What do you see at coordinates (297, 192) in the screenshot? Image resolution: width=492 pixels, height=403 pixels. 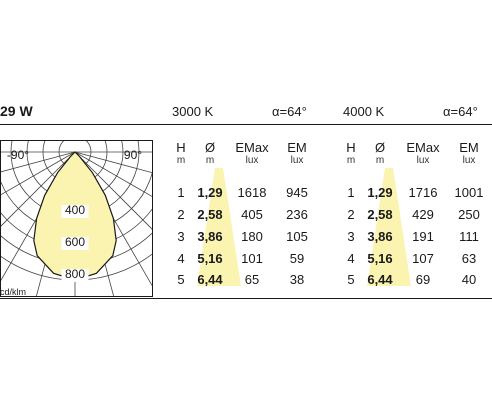 I see `cell-em: 945` at bounding box center [297, 192].